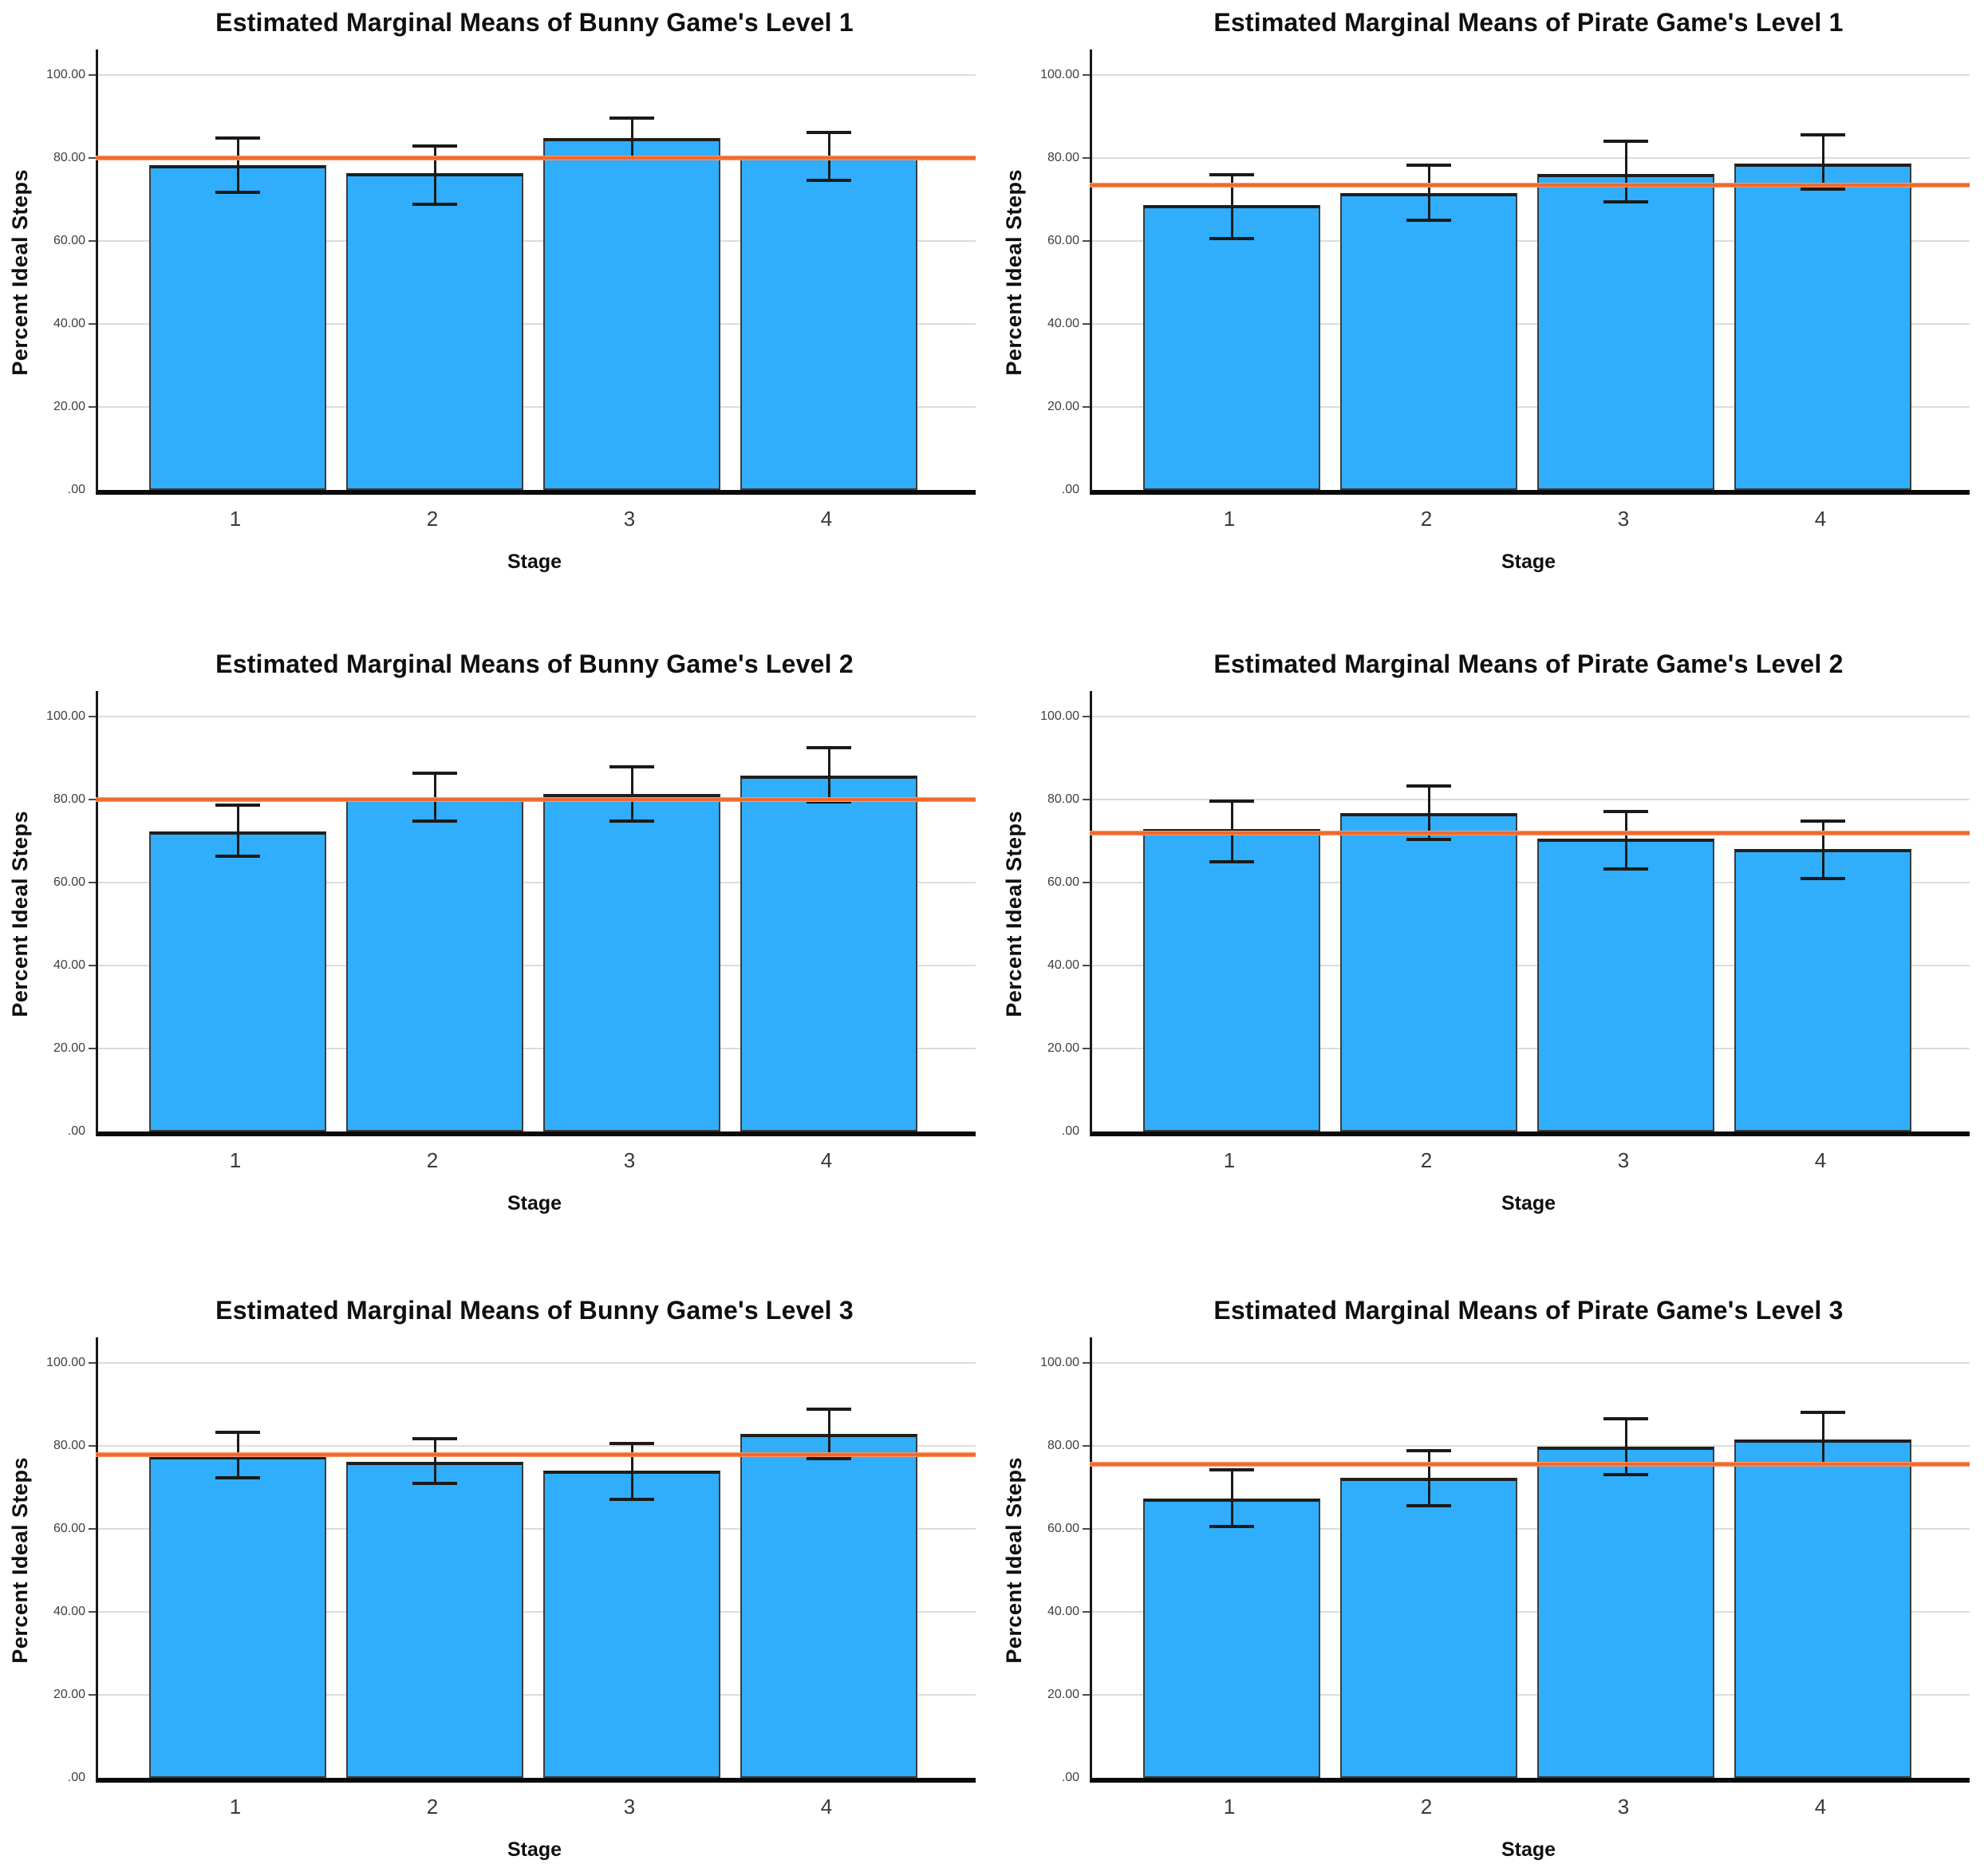 The image size is (1988, 1872). Describe the element at coordinates (1063, 799) in the screenshot. I see `y-tick-label: 80.00` at that location.